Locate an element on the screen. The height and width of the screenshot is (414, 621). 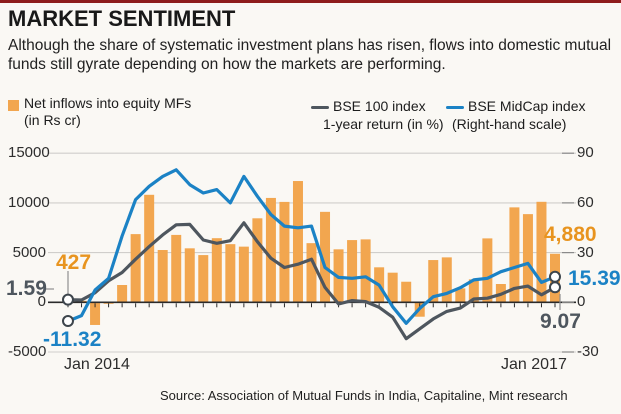
bar-Dec-2016 is located at coordinates (541, 252).